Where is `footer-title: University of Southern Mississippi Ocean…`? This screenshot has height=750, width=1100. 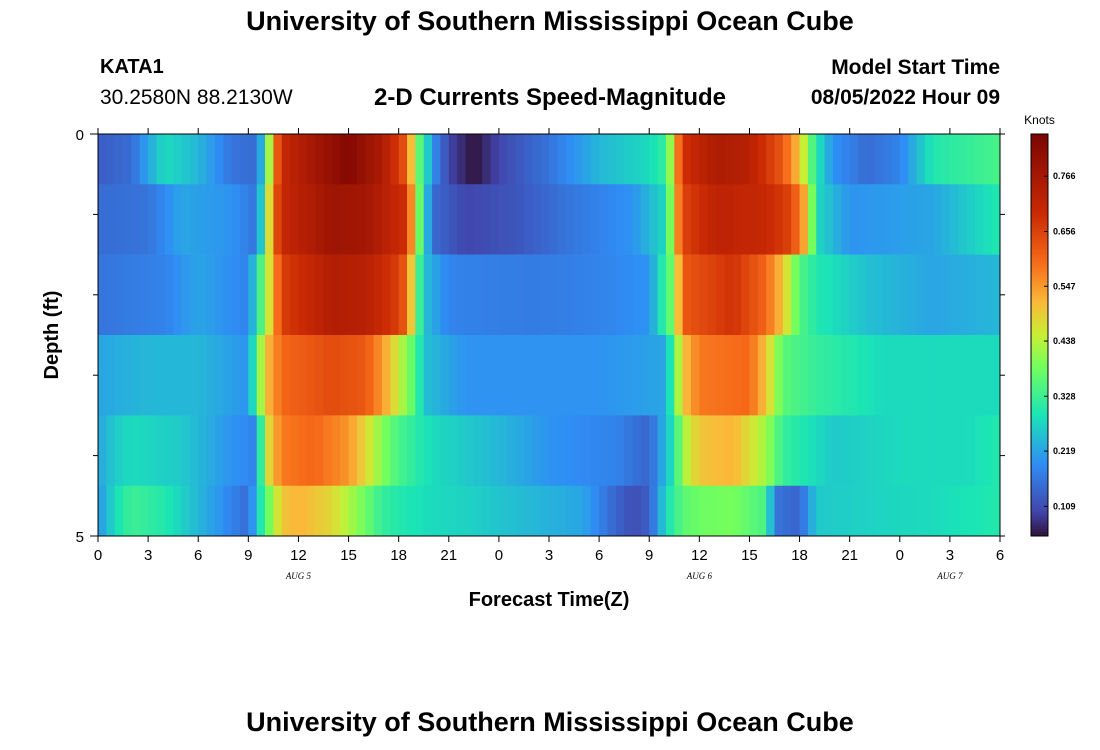 footer-title: University of Southern Mississippi Ocean… is located at coordinates (550, 722).